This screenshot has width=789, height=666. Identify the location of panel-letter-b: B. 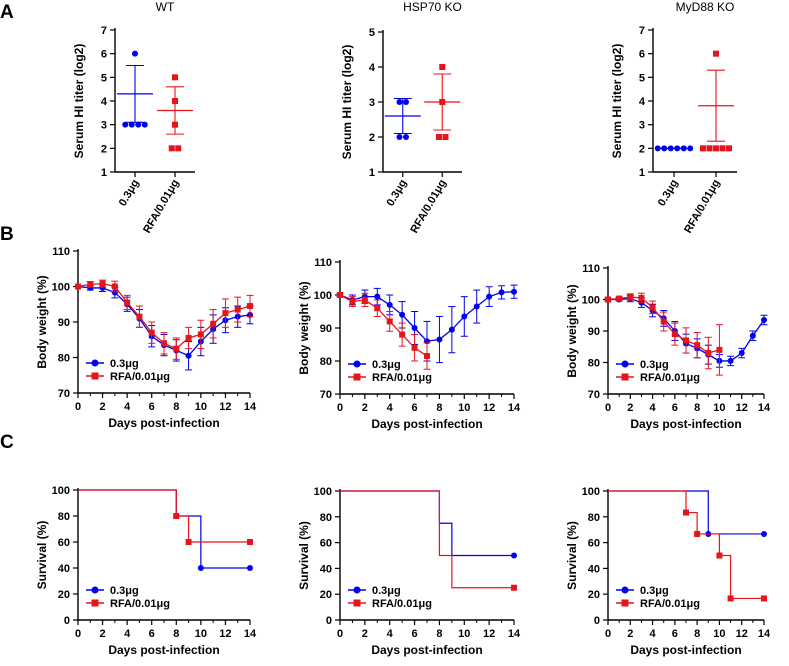
(7, 234).